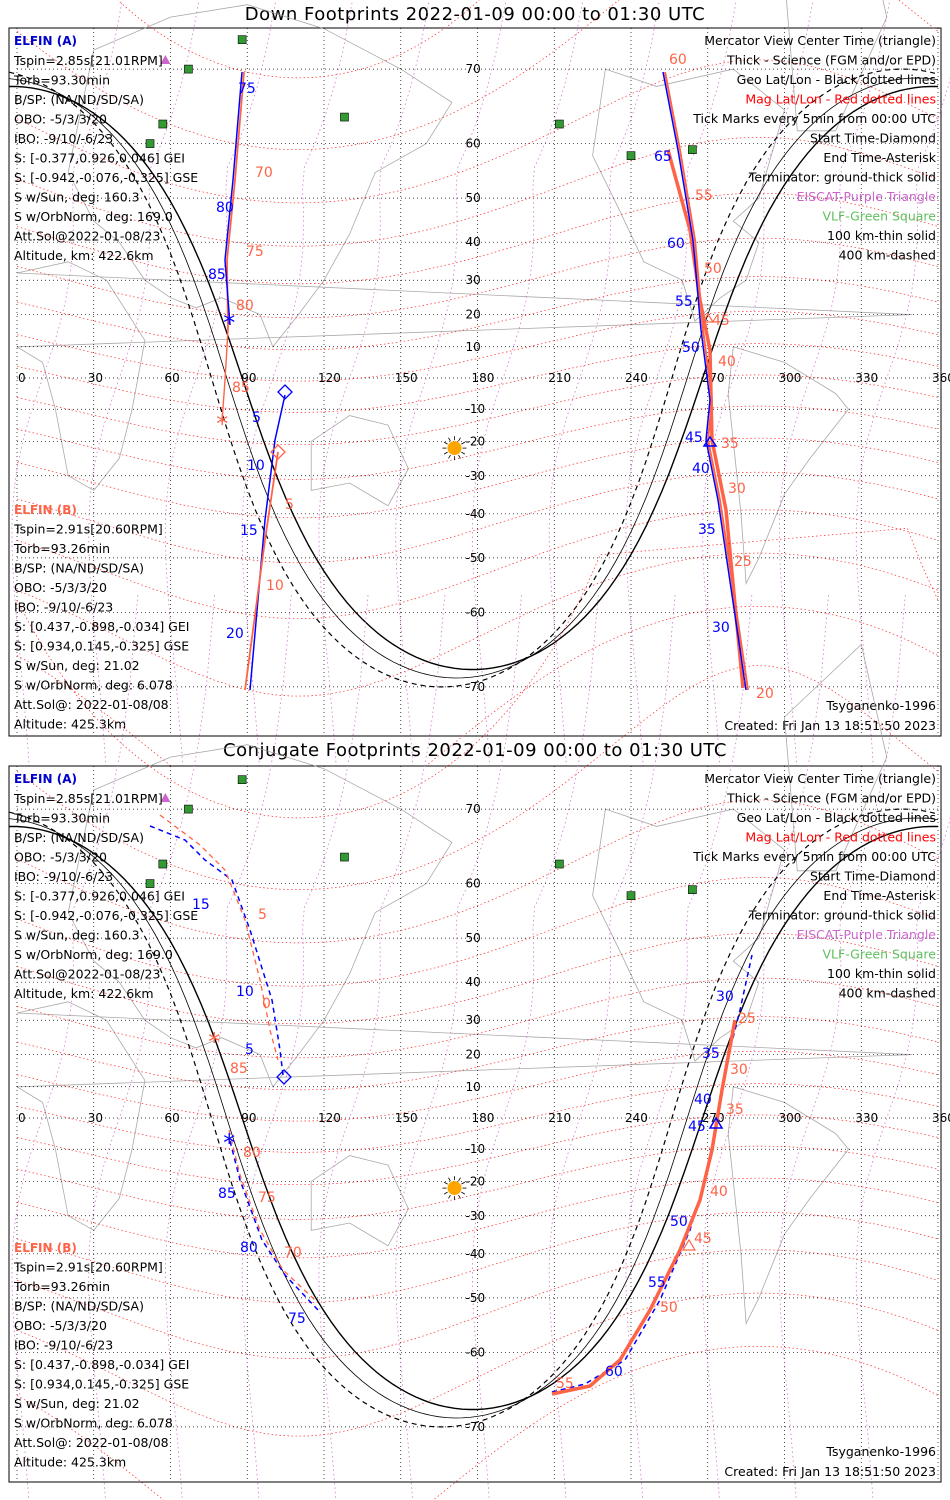 Image resolution: width=950 pixels, height=1500 pixels. What do you see at coordinates (293, 1253) in the screenshot?
I see `elfin-b-time-mark: 70` at bounding box center [293, 1253].